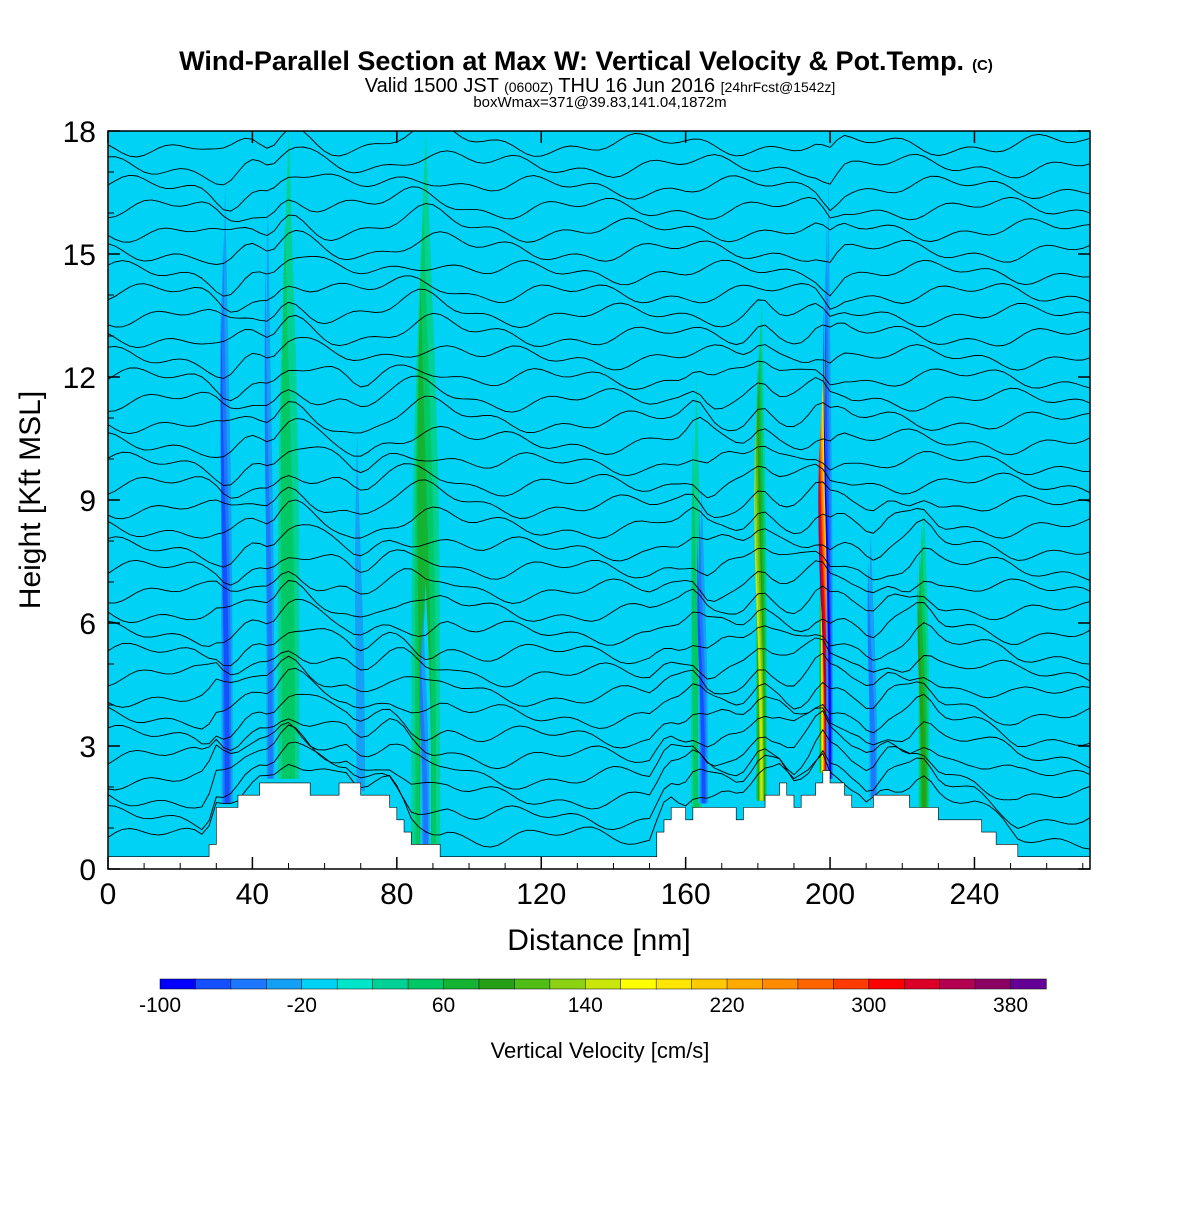  I want to click on y-tick-label-2: 6, so click(87, 624).